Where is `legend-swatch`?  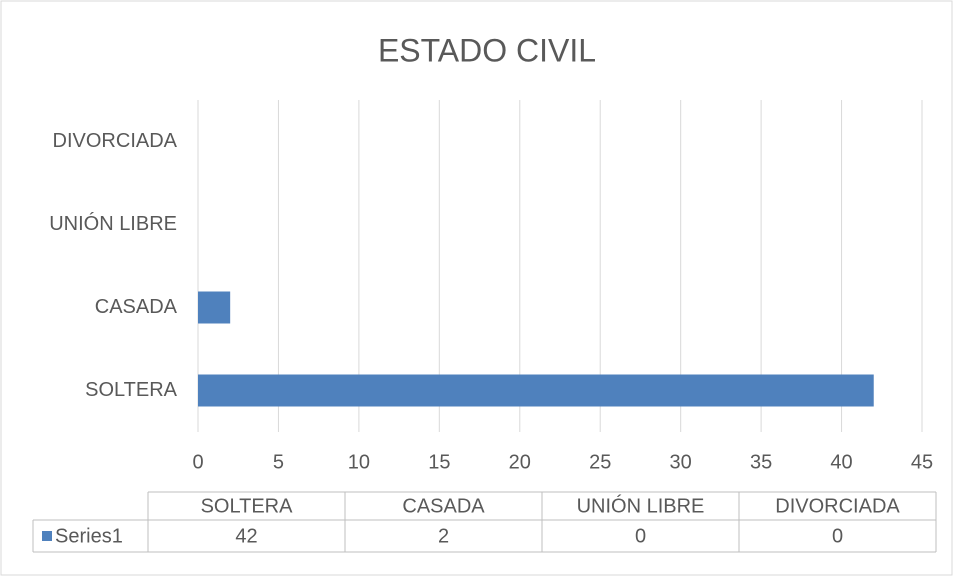
legend-swatch is located at coordinates (47, 536).